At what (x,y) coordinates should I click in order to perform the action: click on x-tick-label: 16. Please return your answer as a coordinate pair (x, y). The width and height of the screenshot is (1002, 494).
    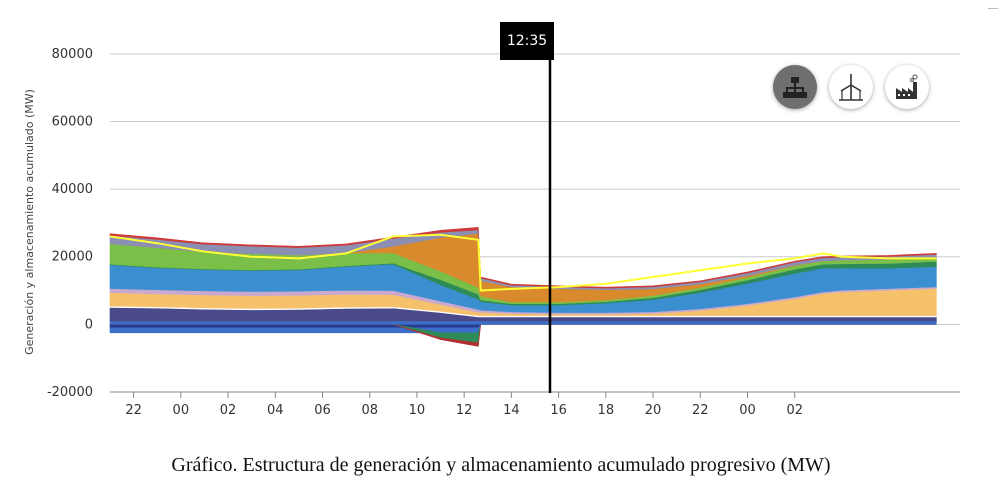
    Looking at the image, I should click on (558, 410).